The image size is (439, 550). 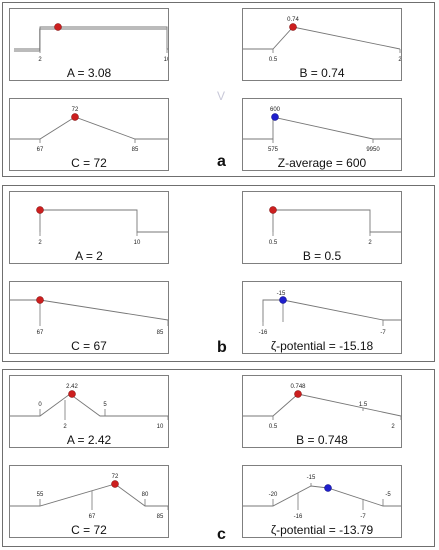 I want to click on panel-b-A: 2 10 A = 2, so click(x=89, y=227).